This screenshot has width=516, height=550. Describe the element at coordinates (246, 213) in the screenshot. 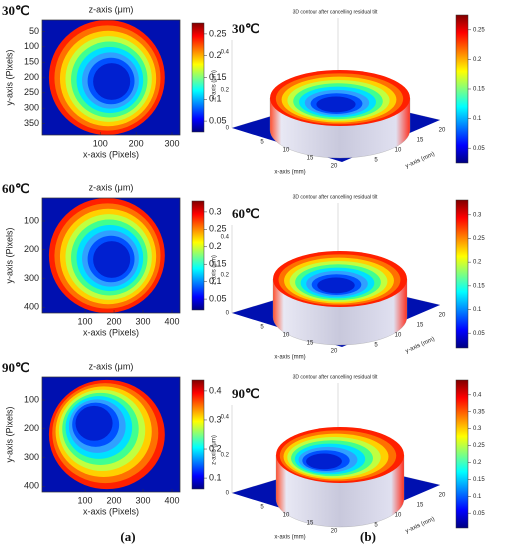

I see `temperature-label: 60℃` at that location.